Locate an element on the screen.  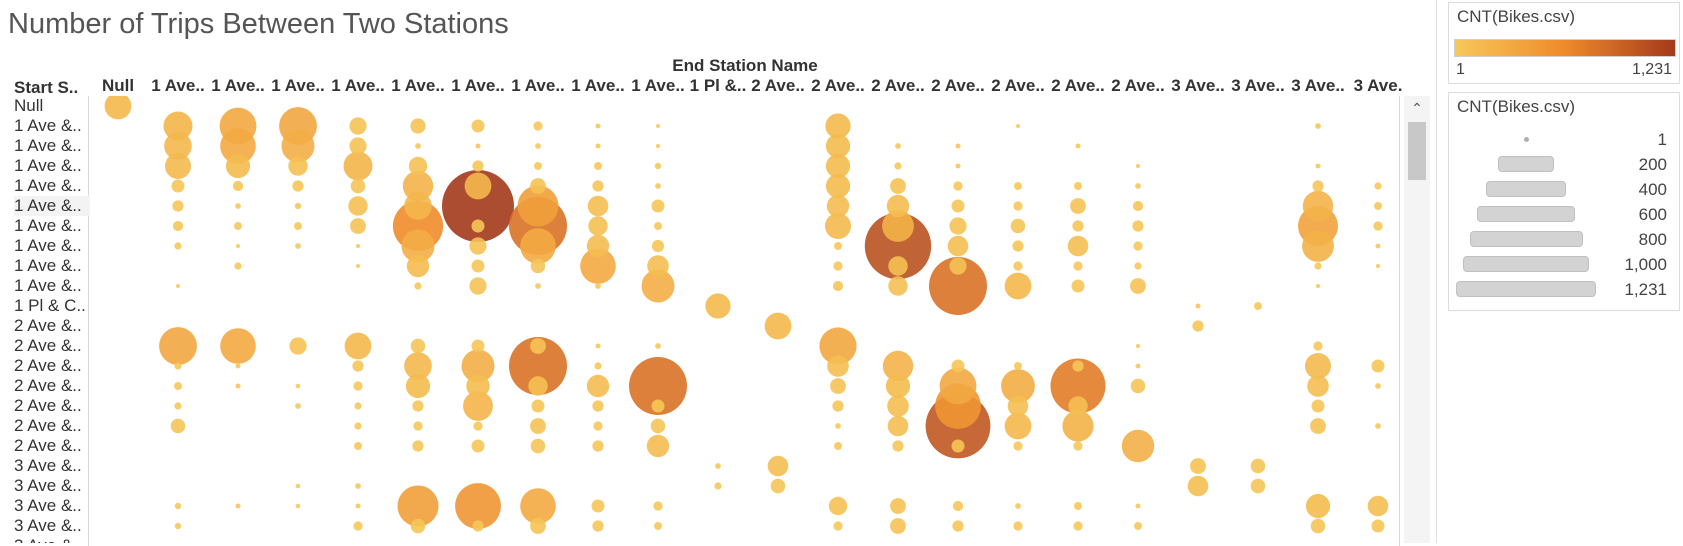
size-legend-label: 1,231 is located at coordinates (1645, 289).